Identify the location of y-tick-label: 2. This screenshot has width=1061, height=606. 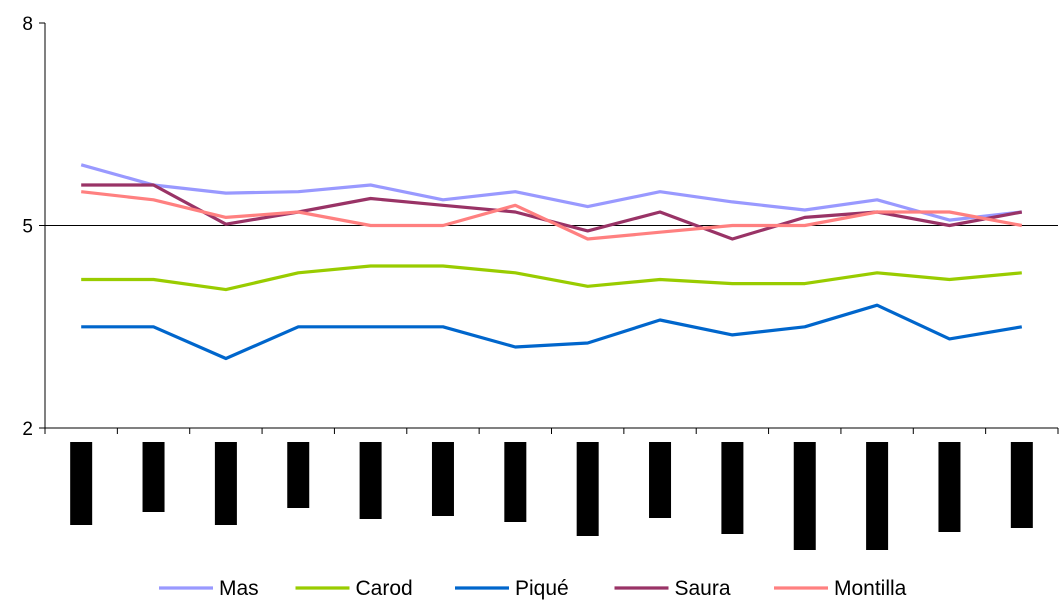
(27, 429).